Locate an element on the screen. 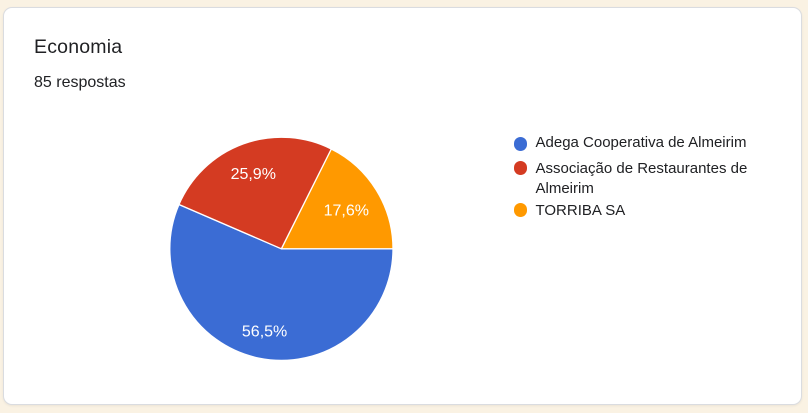  svg-text: 17,6% is located at coordinates (346, 211).